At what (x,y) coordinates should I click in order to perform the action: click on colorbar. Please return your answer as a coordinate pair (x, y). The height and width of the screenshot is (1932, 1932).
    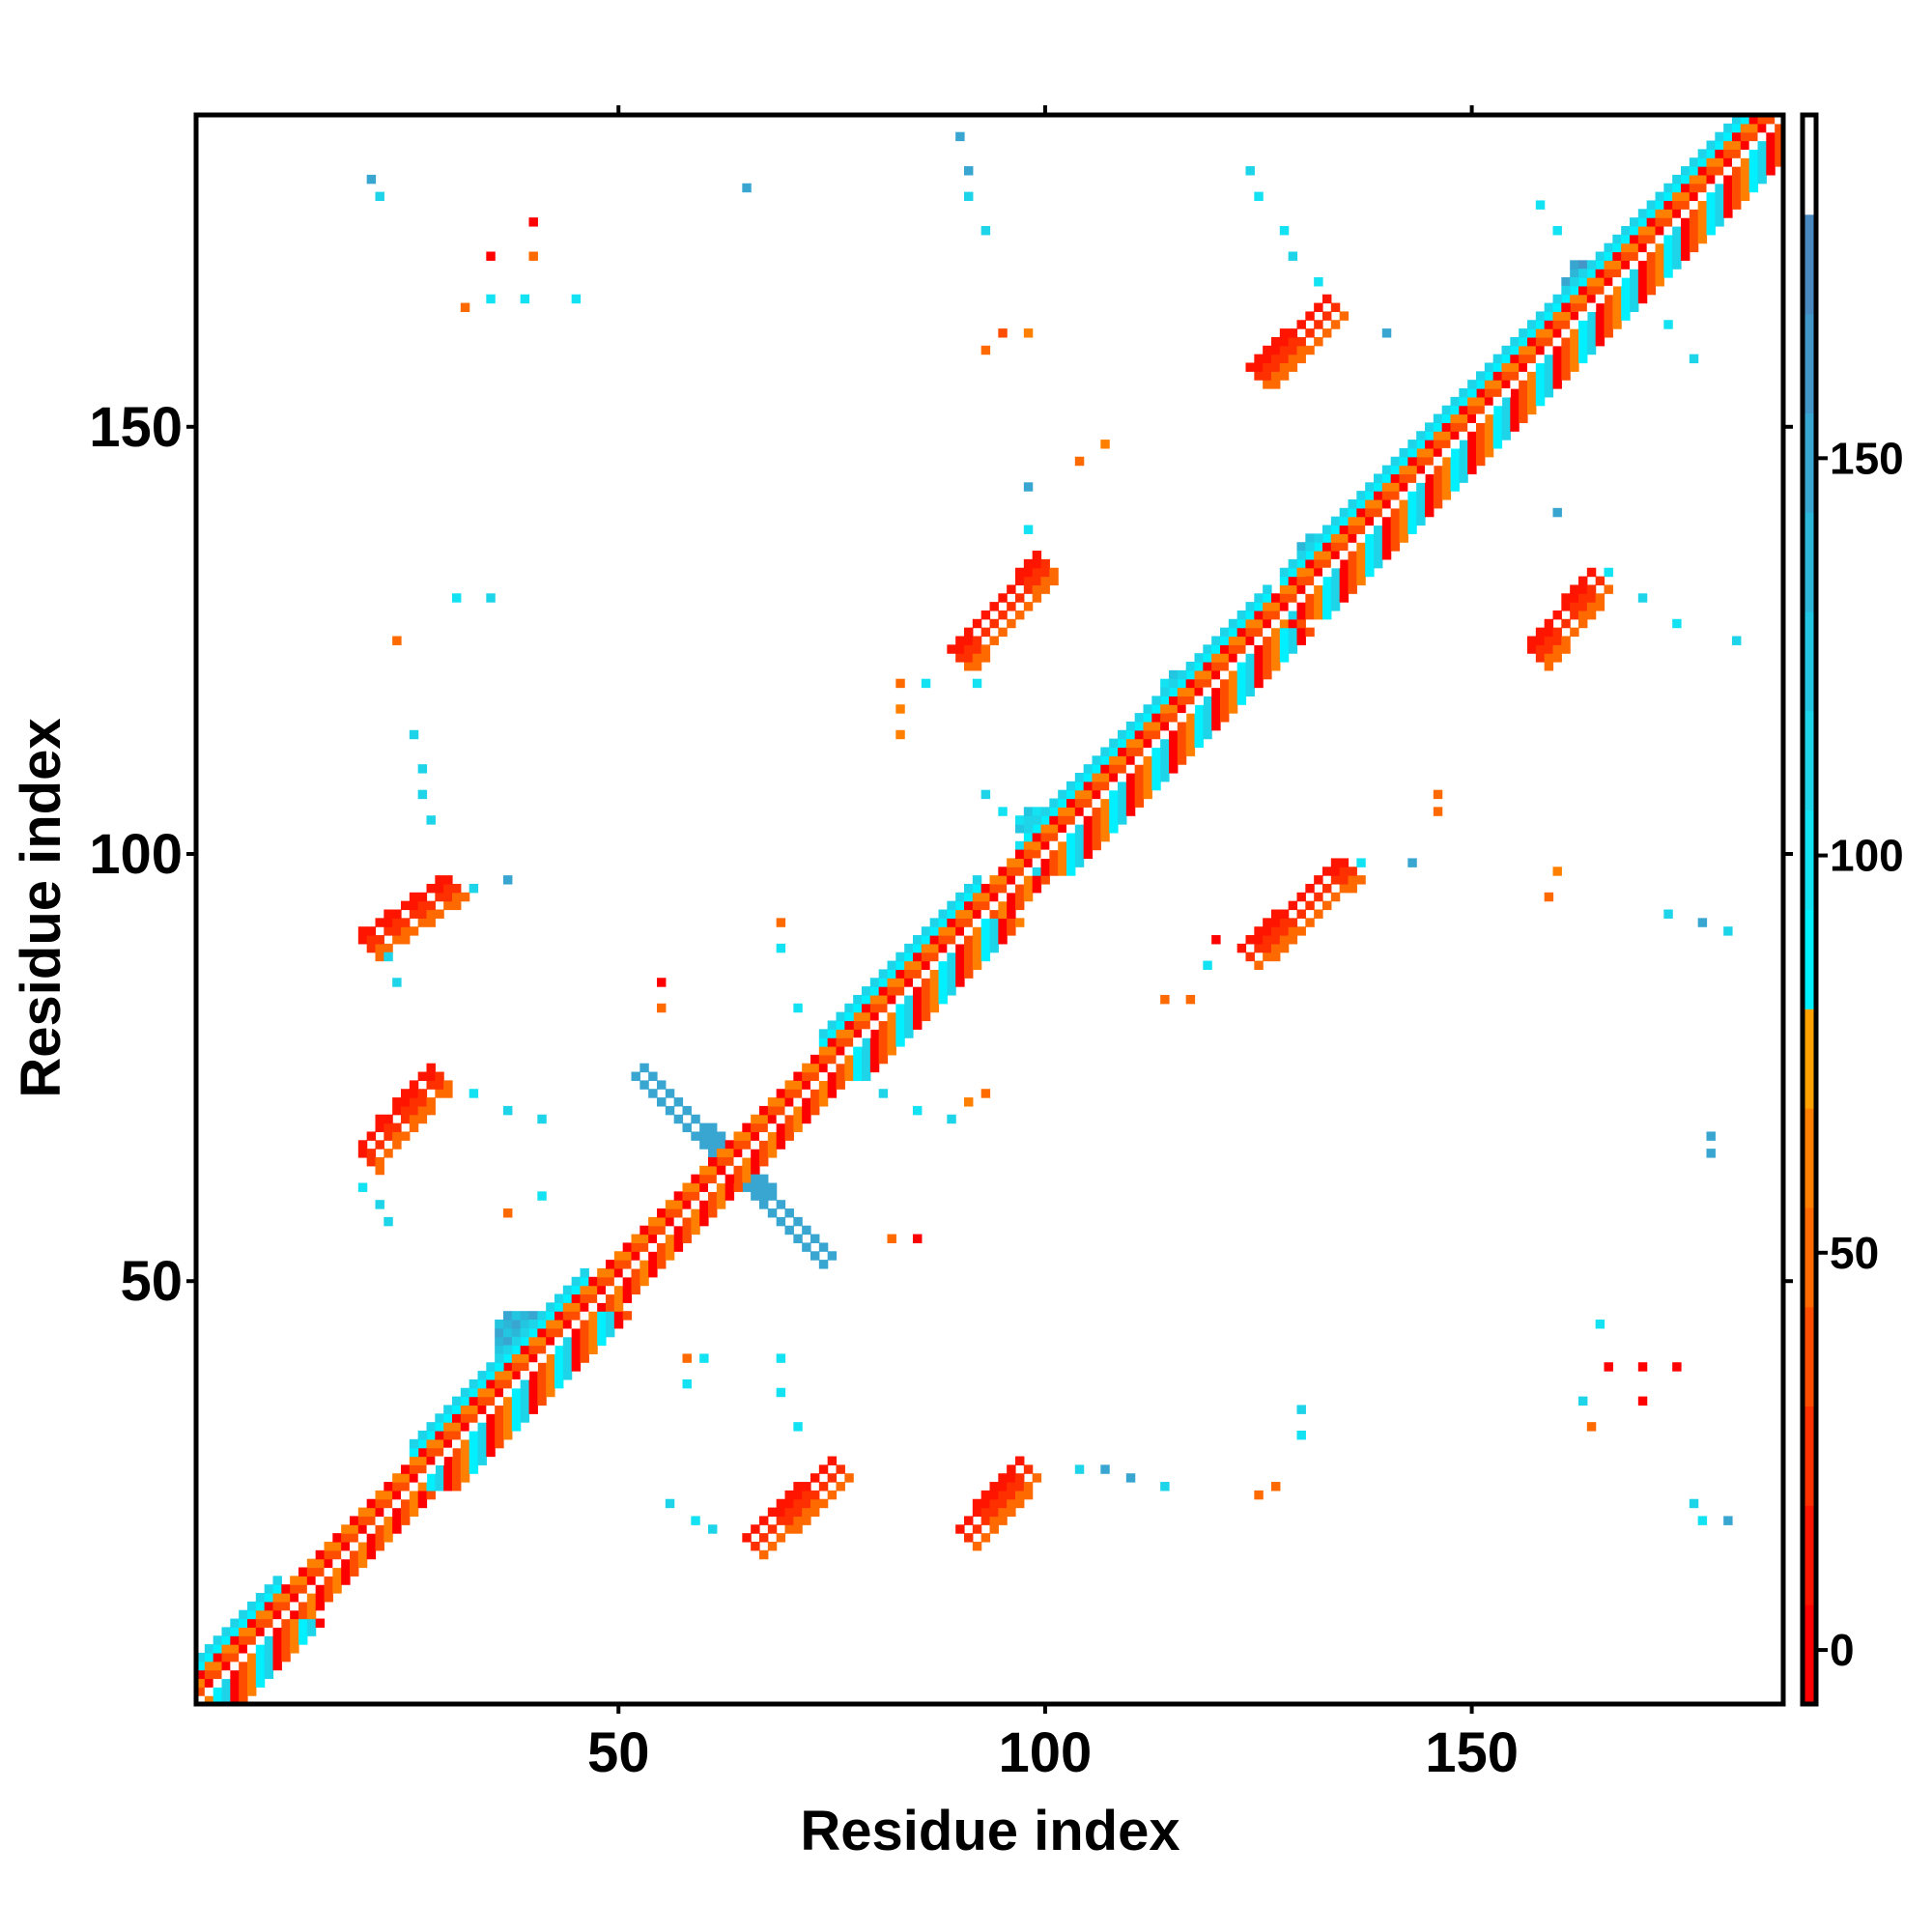
    Looking at the image, I should click on (1809, 910).